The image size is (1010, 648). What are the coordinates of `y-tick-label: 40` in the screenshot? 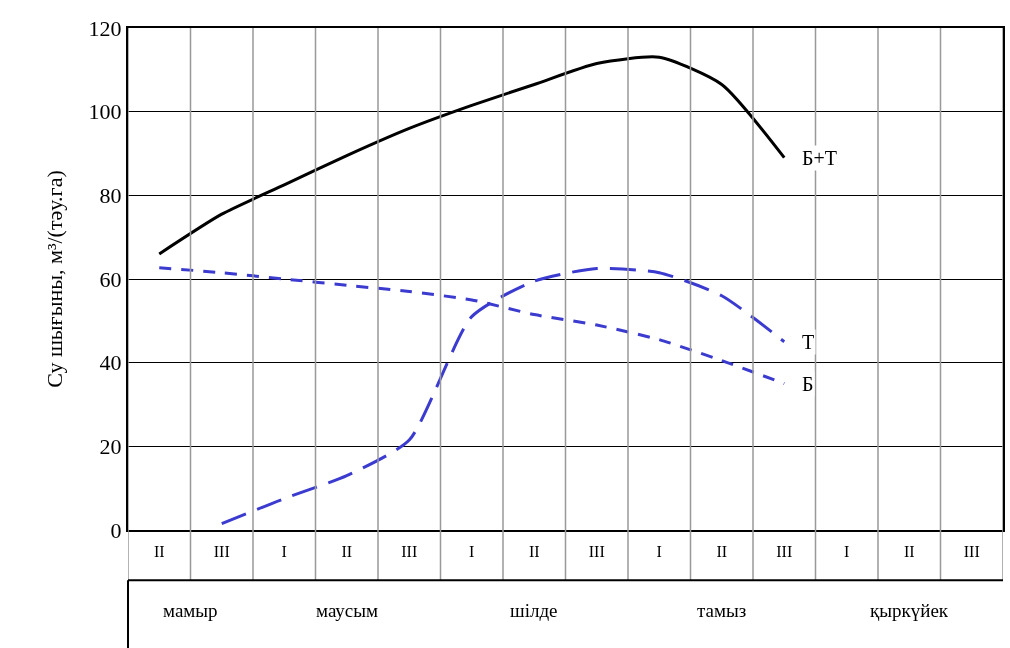 It's located at (110, 363).